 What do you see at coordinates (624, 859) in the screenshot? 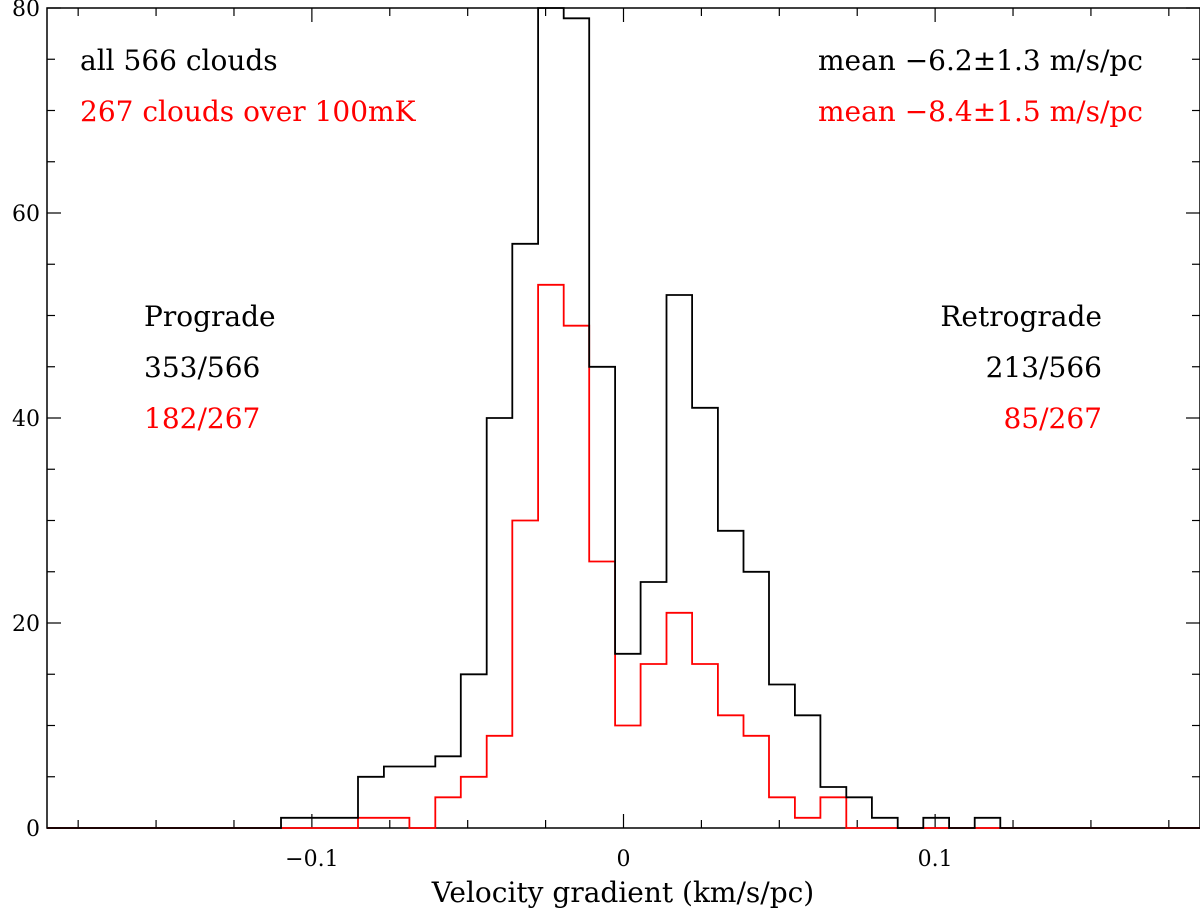
I see `x-tick-label: 0` at bounding box center [624, 859].